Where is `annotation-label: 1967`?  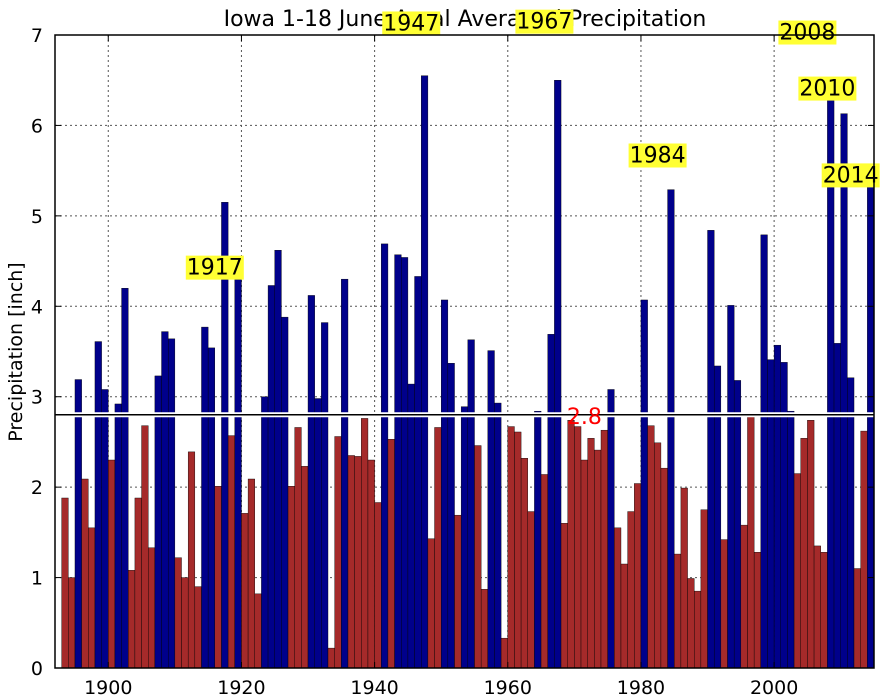
annotation-label: 1967 is located at coordinates (544, 22).